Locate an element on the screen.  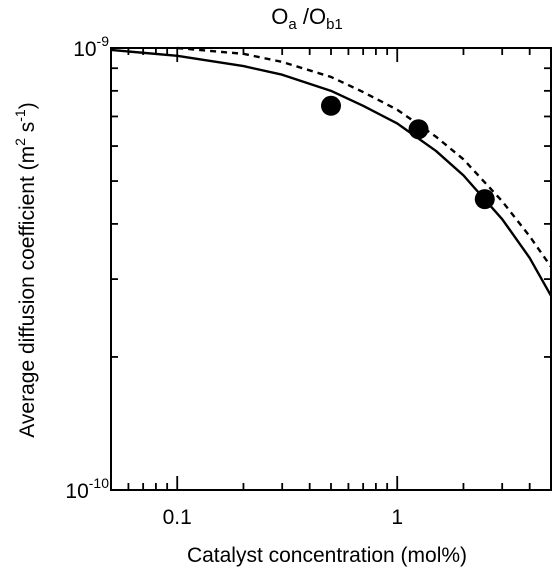
title-sep: /O is located at coordinates (311, 16).